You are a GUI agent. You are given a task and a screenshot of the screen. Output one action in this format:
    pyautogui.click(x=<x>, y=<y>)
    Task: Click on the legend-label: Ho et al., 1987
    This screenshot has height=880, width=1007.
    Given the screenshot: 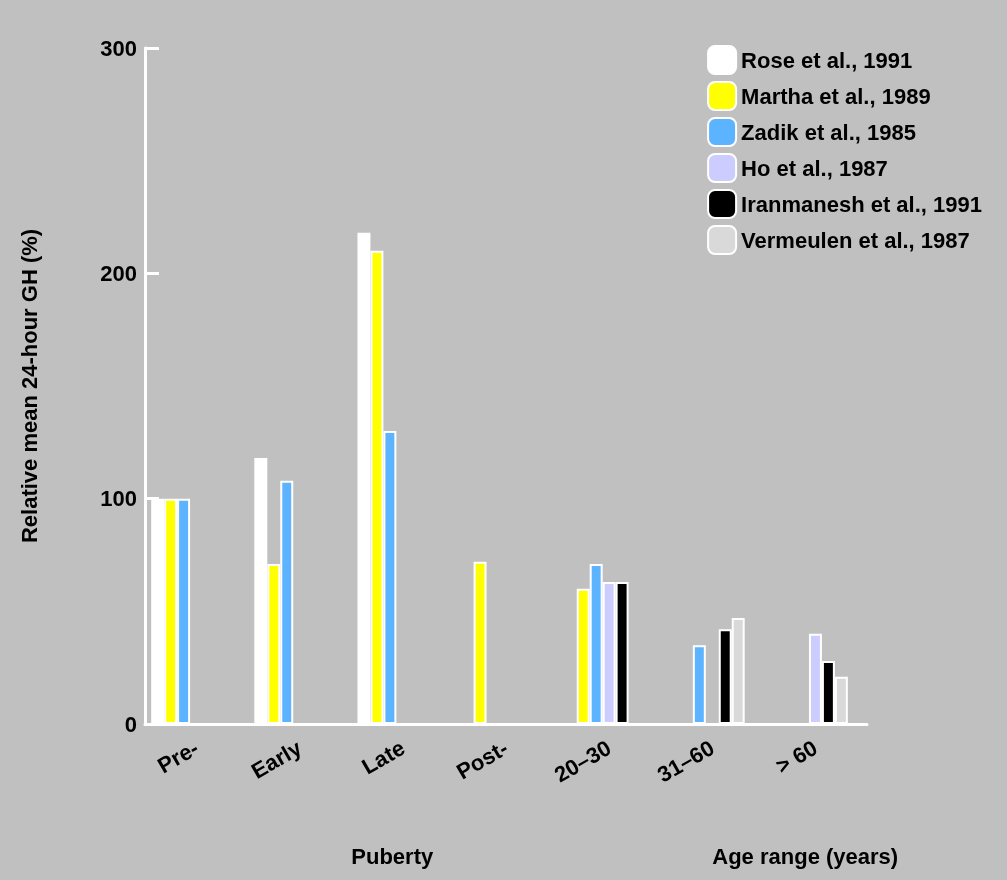 What is the action you would take?
    pyautogui.click(x=814, y=168)
    